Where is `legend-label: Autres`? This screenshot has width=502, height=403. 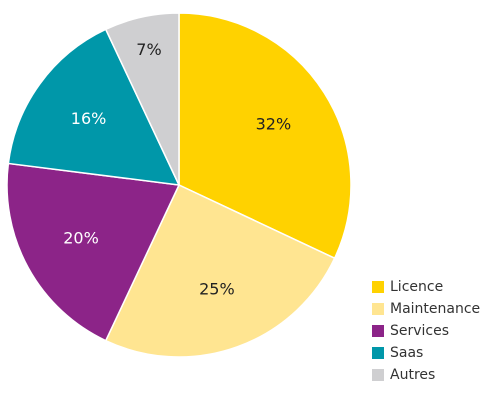 legend-label: Autres is located at coordinates (412, 375).